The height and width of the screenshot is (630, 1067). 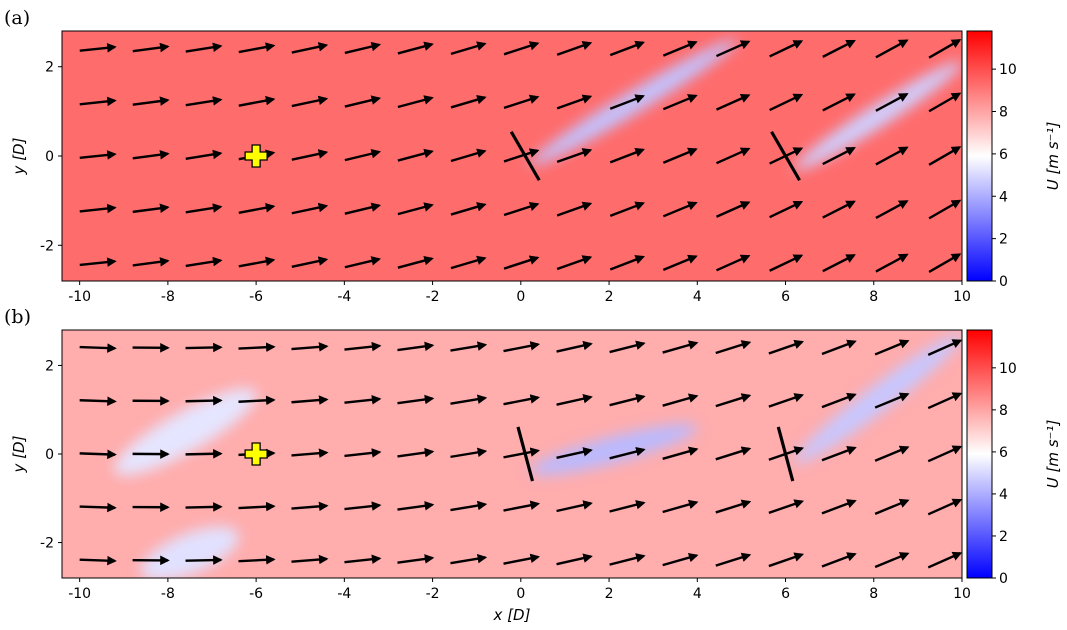 What do you see at coordinates (613, 450) in the screenshot?
I see `wake-region` at bounding box center [613, 450].